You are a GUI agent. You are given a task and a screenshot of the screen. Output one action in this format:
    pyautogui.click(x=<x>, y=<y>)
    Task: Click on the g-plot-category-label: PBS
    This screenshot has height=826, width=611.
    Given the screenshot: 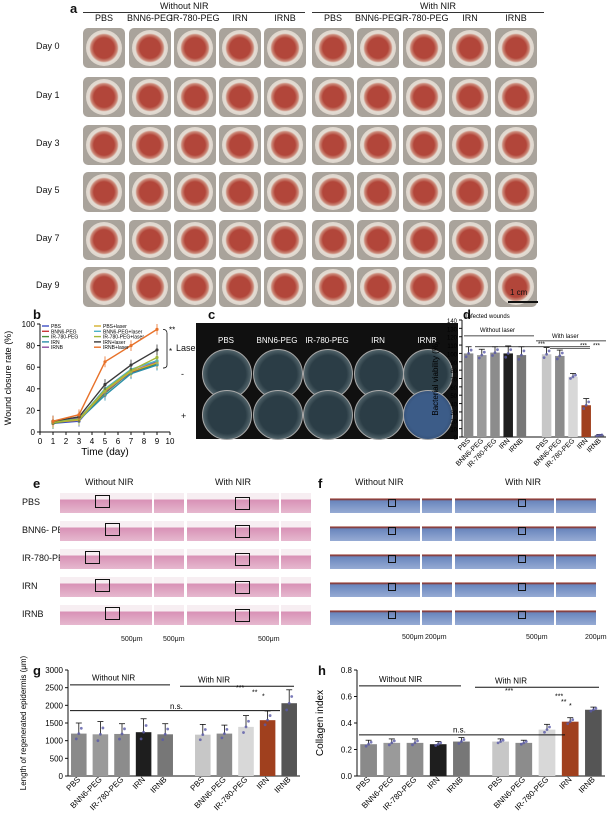 What is the action you would take?
    pyautogui.click(x=74, y=784)
    